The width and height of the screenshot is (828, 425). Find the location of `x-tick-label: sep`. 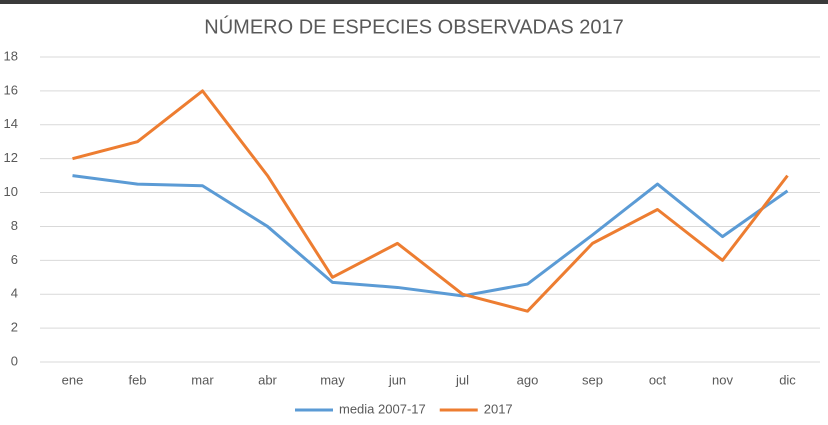

x-tick-label: sep is located at coordinates (592, 379).